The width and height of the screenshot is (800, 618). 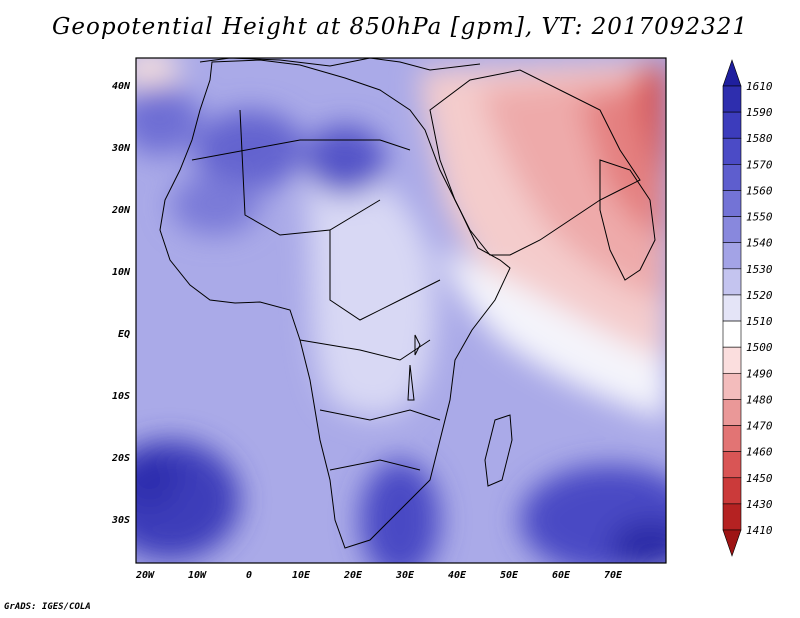 I want to click on lat-tick: 40N, so click(x=121, y=86).